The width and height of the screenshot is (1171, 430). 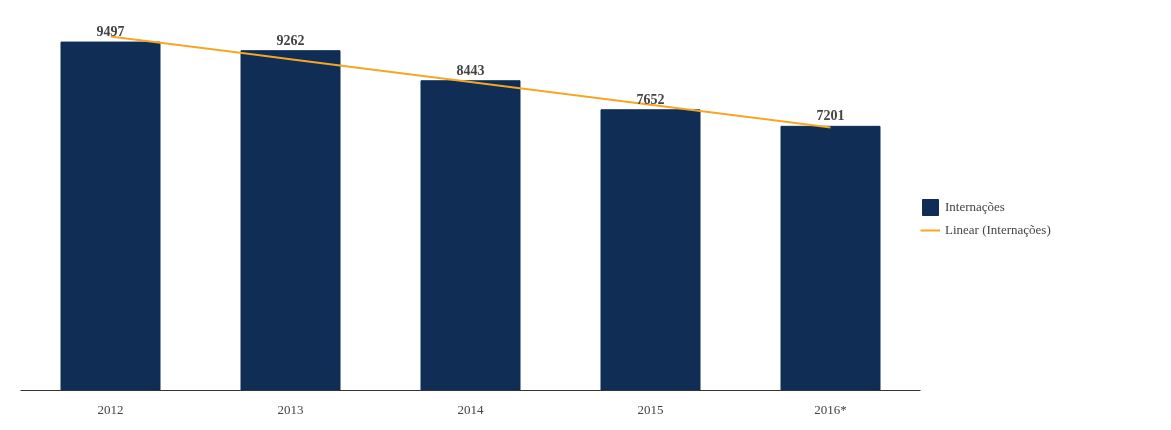 What do you see at coordinates (110, 32) in the screenshot?
I see `data-label: 9497` at bounding box center [110, 32].